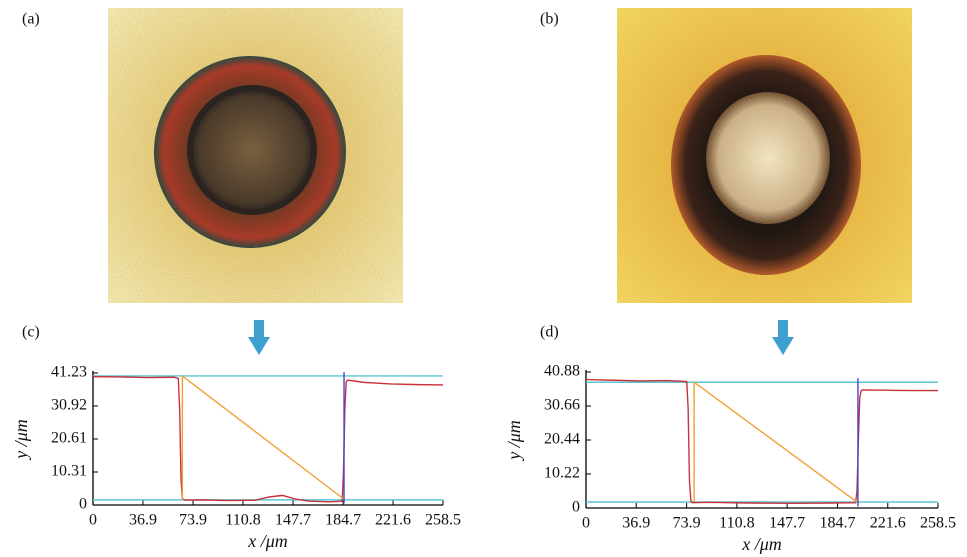 Image resolution: width=967 pixels, height=557 pixels. Describe the element at coordinates (562, 439) in the screenshot. I see `y-tick-label: 20.44` at that location.